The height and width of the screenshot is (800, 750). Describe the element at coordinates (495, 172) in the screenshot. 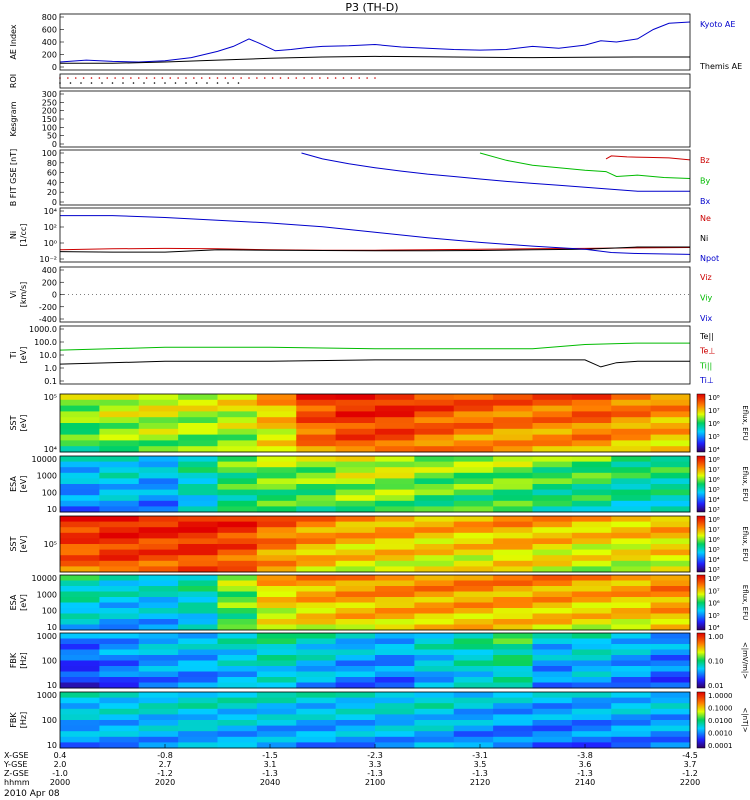

I see `series-line-bx` at that location.